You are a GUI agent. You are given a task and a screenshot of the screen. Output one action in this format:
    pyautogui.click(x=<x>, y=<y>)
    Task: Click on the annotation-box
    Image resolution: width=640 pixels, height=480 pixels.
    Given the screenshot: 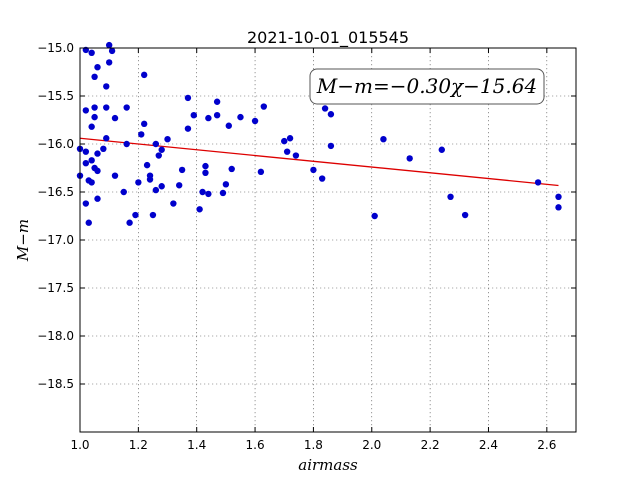 What is the action you would take?
    pyautogui.click(x=427, y=86)
    